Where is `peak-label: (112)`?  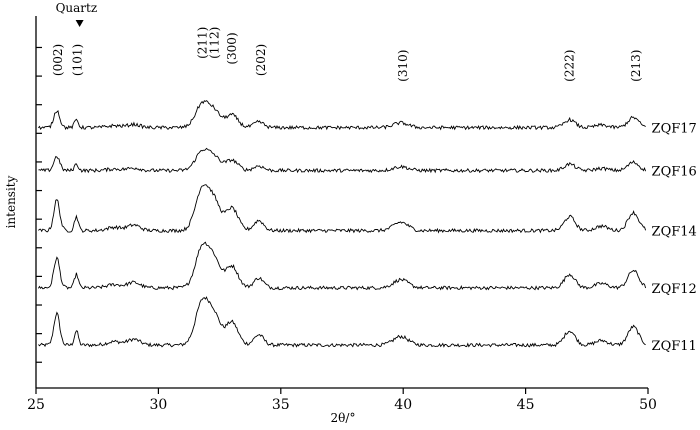
peak-label: (112) is located at coordinates (215, 43).